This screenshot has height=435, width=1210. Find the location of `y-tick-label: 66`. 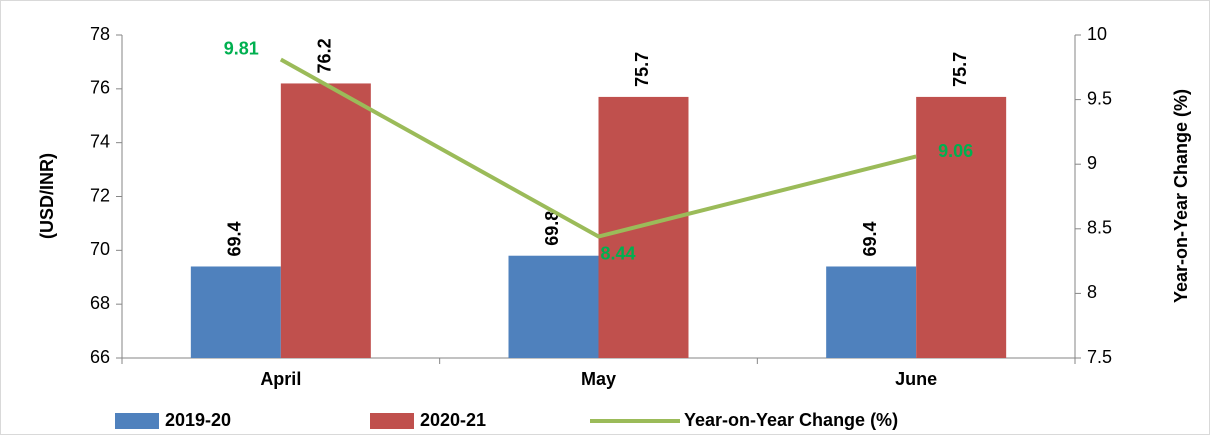

y-tick-label: 66 is located at coordinates (100, 357).